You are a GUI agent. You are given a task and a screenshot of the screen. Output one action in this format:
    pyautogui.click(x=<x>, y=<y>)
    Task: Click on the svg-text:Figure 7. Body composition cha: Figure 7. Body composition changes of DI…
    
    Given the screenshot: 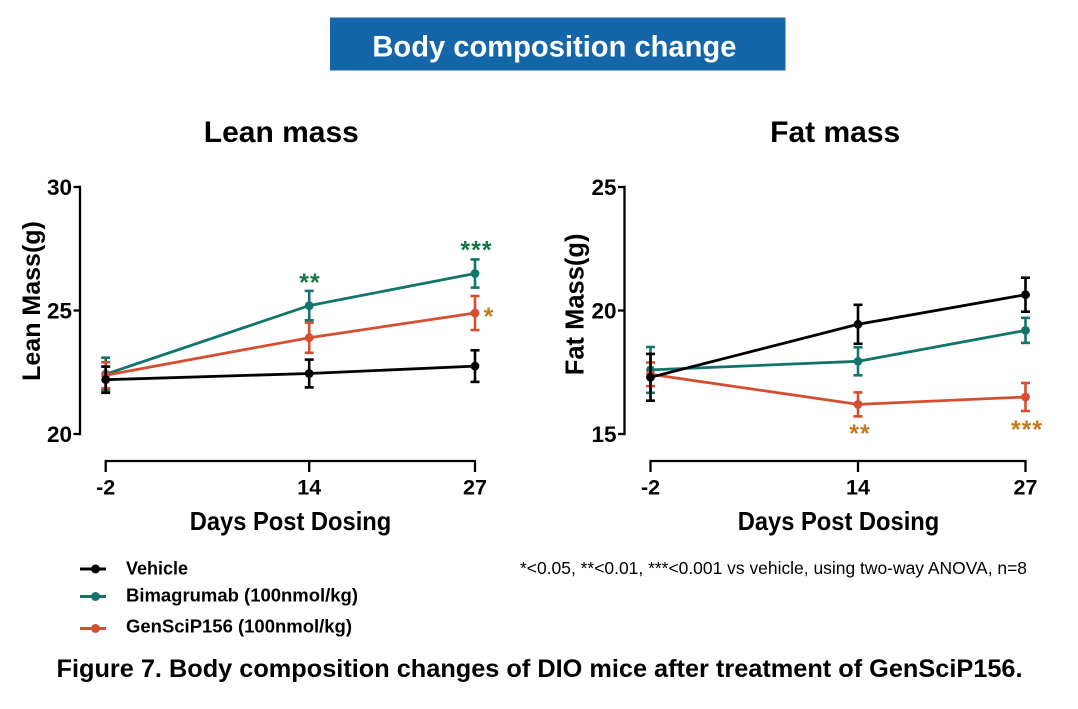 What is the action you would take?
    pyautogui.click(x=540, y=669)
    